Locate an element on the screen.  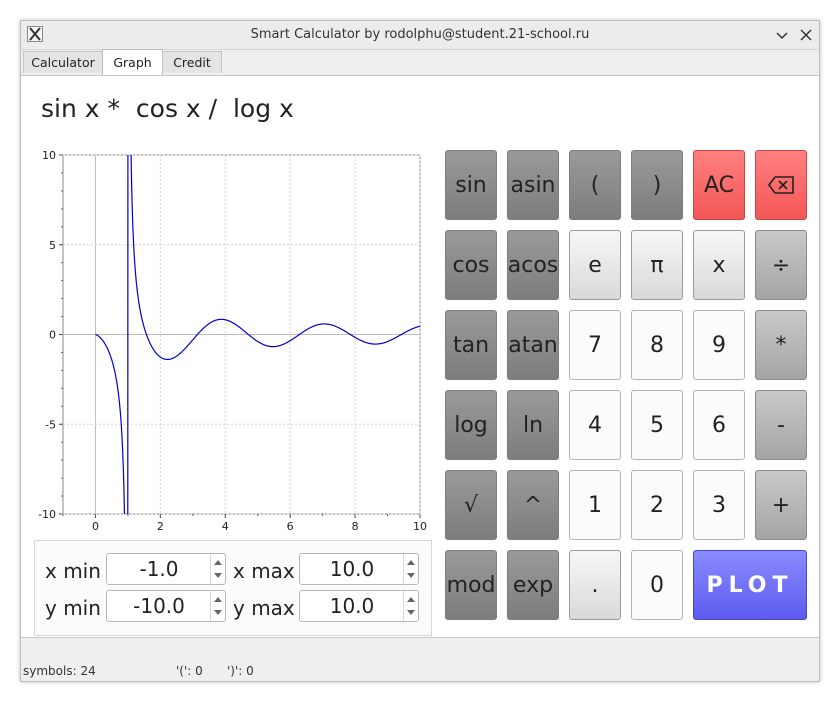
clear-all-button: AC is located at coordinates (719, 185).